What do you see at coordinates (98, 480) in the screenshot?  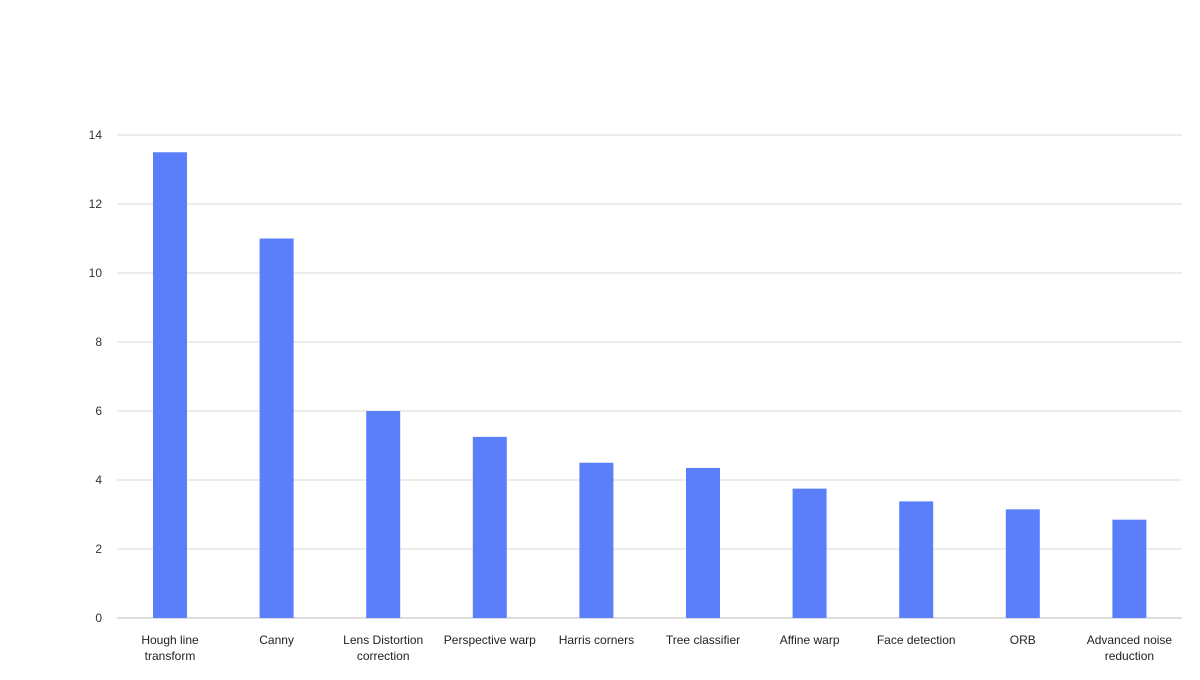 I see `y-tick-label: 4` at bounding box center [98, 480].